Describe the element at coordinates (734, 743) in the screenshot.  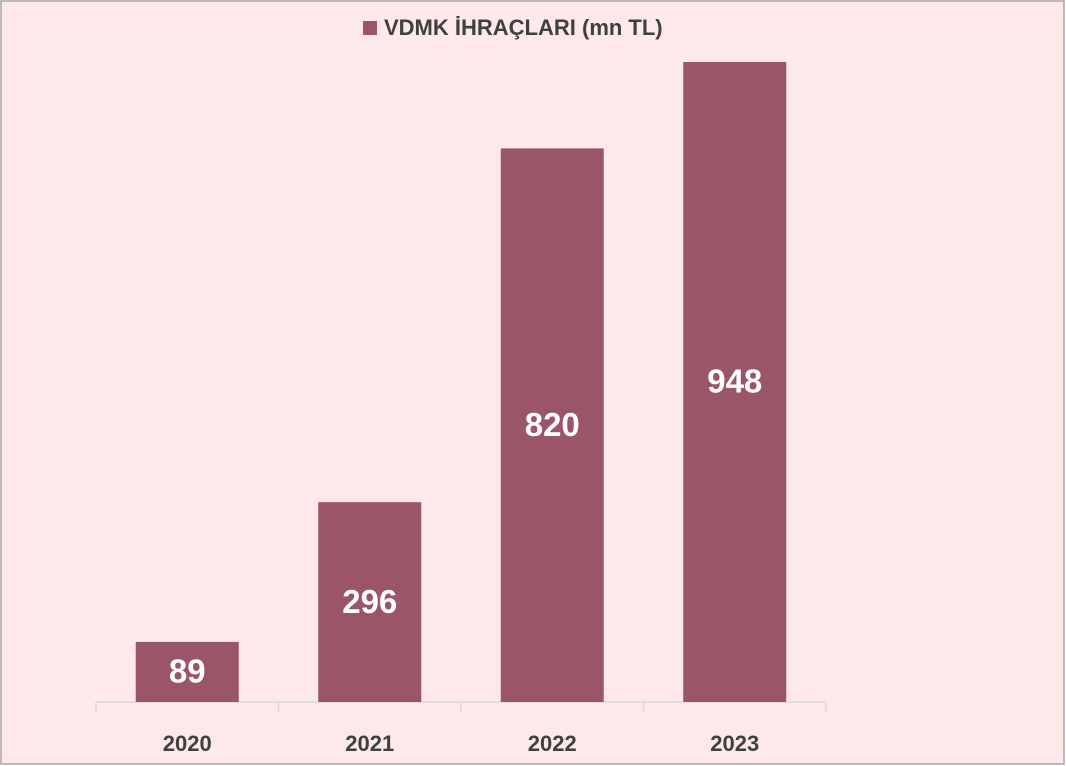
I see `x-tick-label: 2023` at that location.